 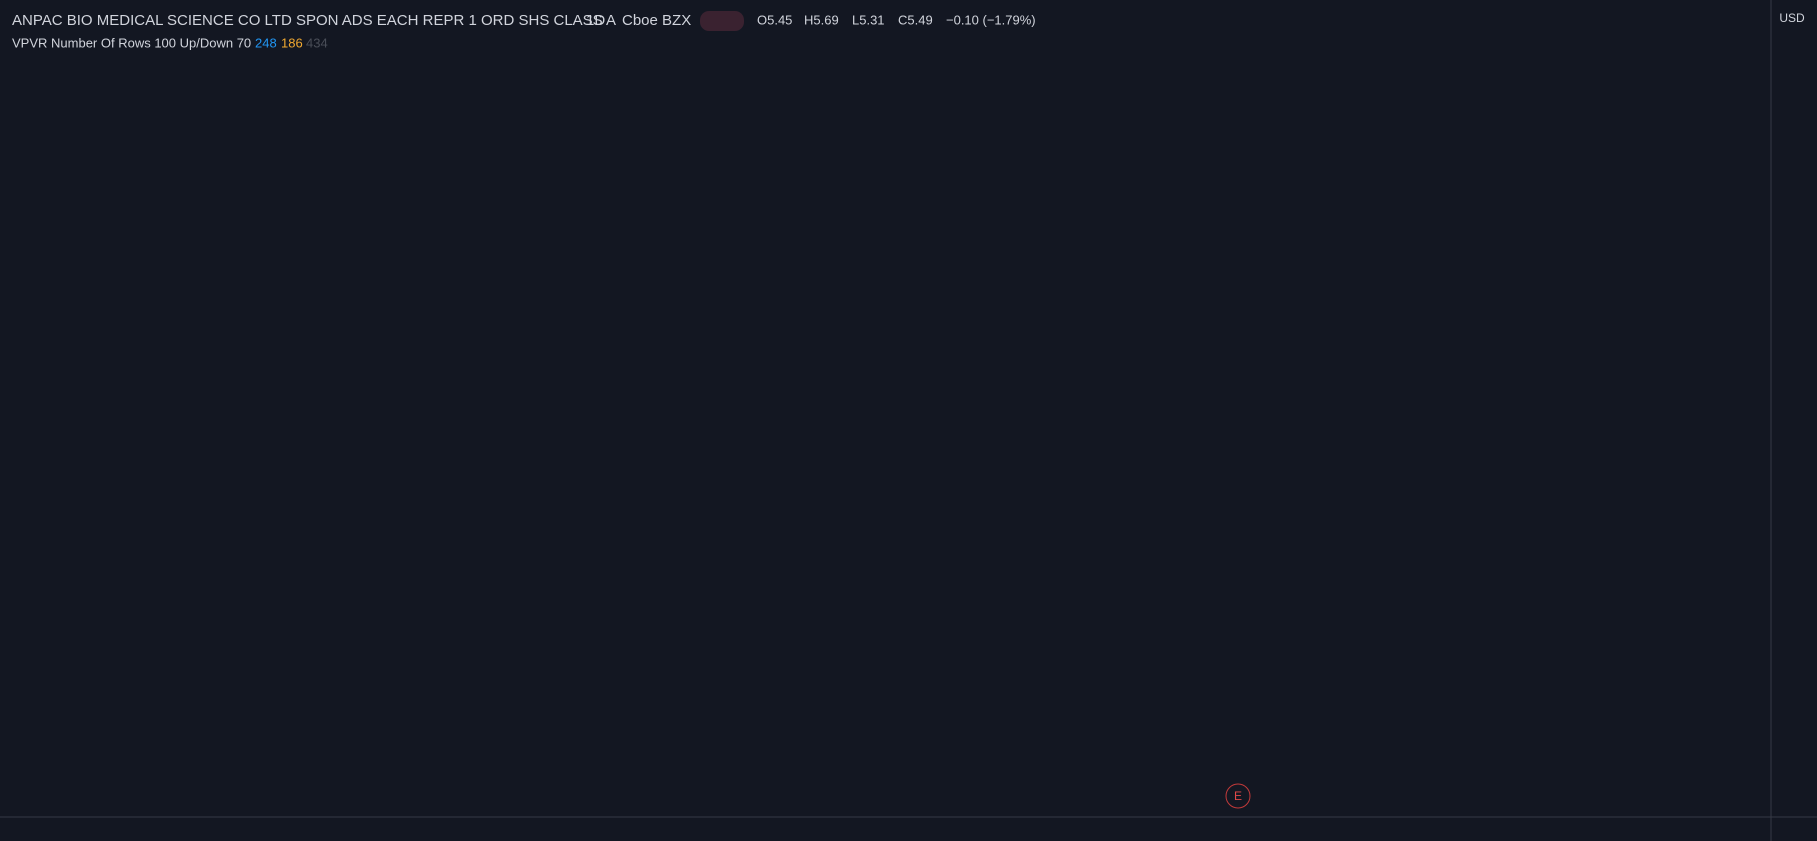 What do you see at coordinates (131, 42) in the screenshot?
I see `indicator-label: VPVR Number Of Rows 100 Up/Down 70` at bounding box center [131, 42].